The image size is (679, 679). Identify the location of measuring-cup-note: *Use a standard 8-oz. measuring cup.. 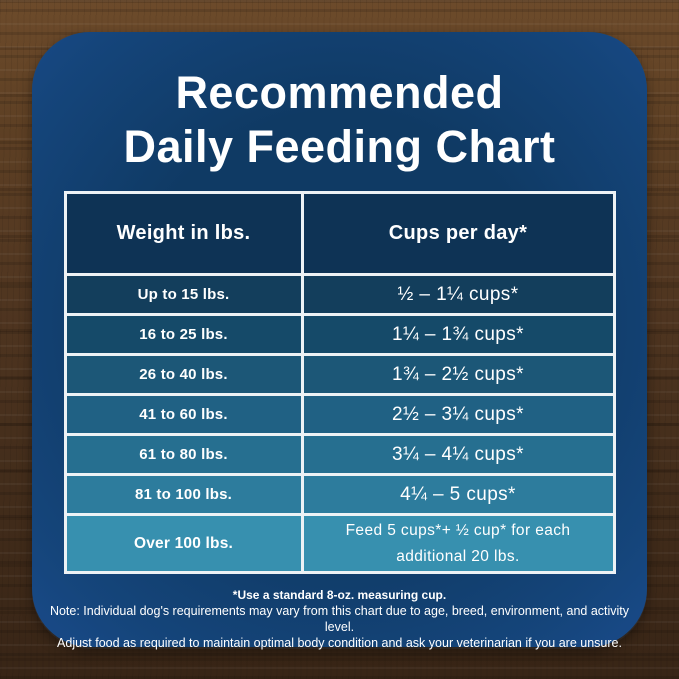
(339, 595).